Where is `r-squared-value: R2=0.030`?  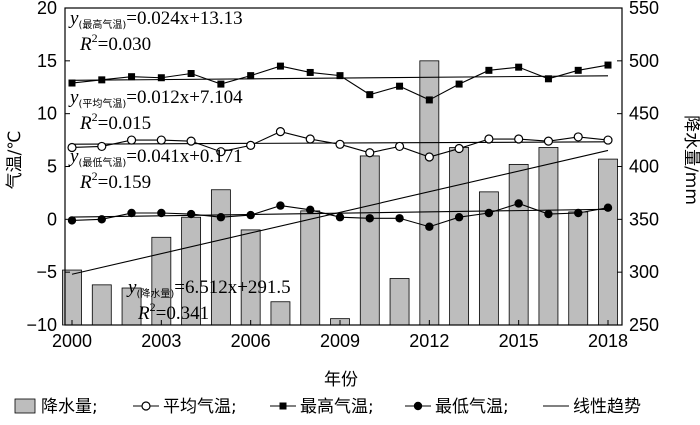 r-squared-value: R2=0.030 is located at coordinates (115, 43).